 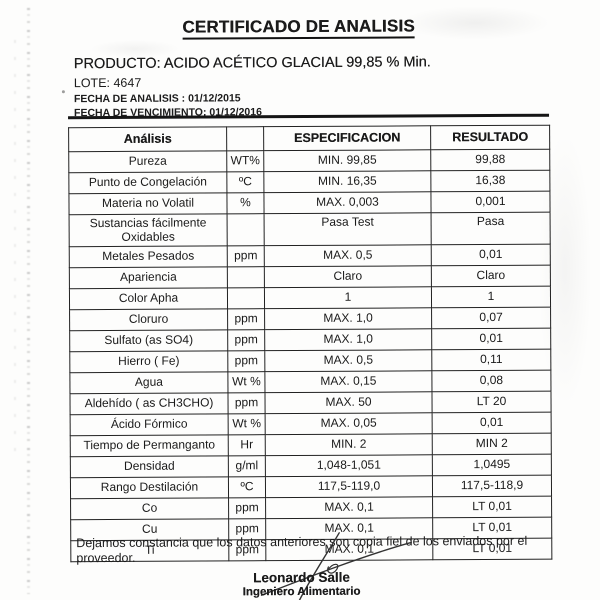 I want to click on table-row: Color Apha 1 1, so click(x=310, y=297).